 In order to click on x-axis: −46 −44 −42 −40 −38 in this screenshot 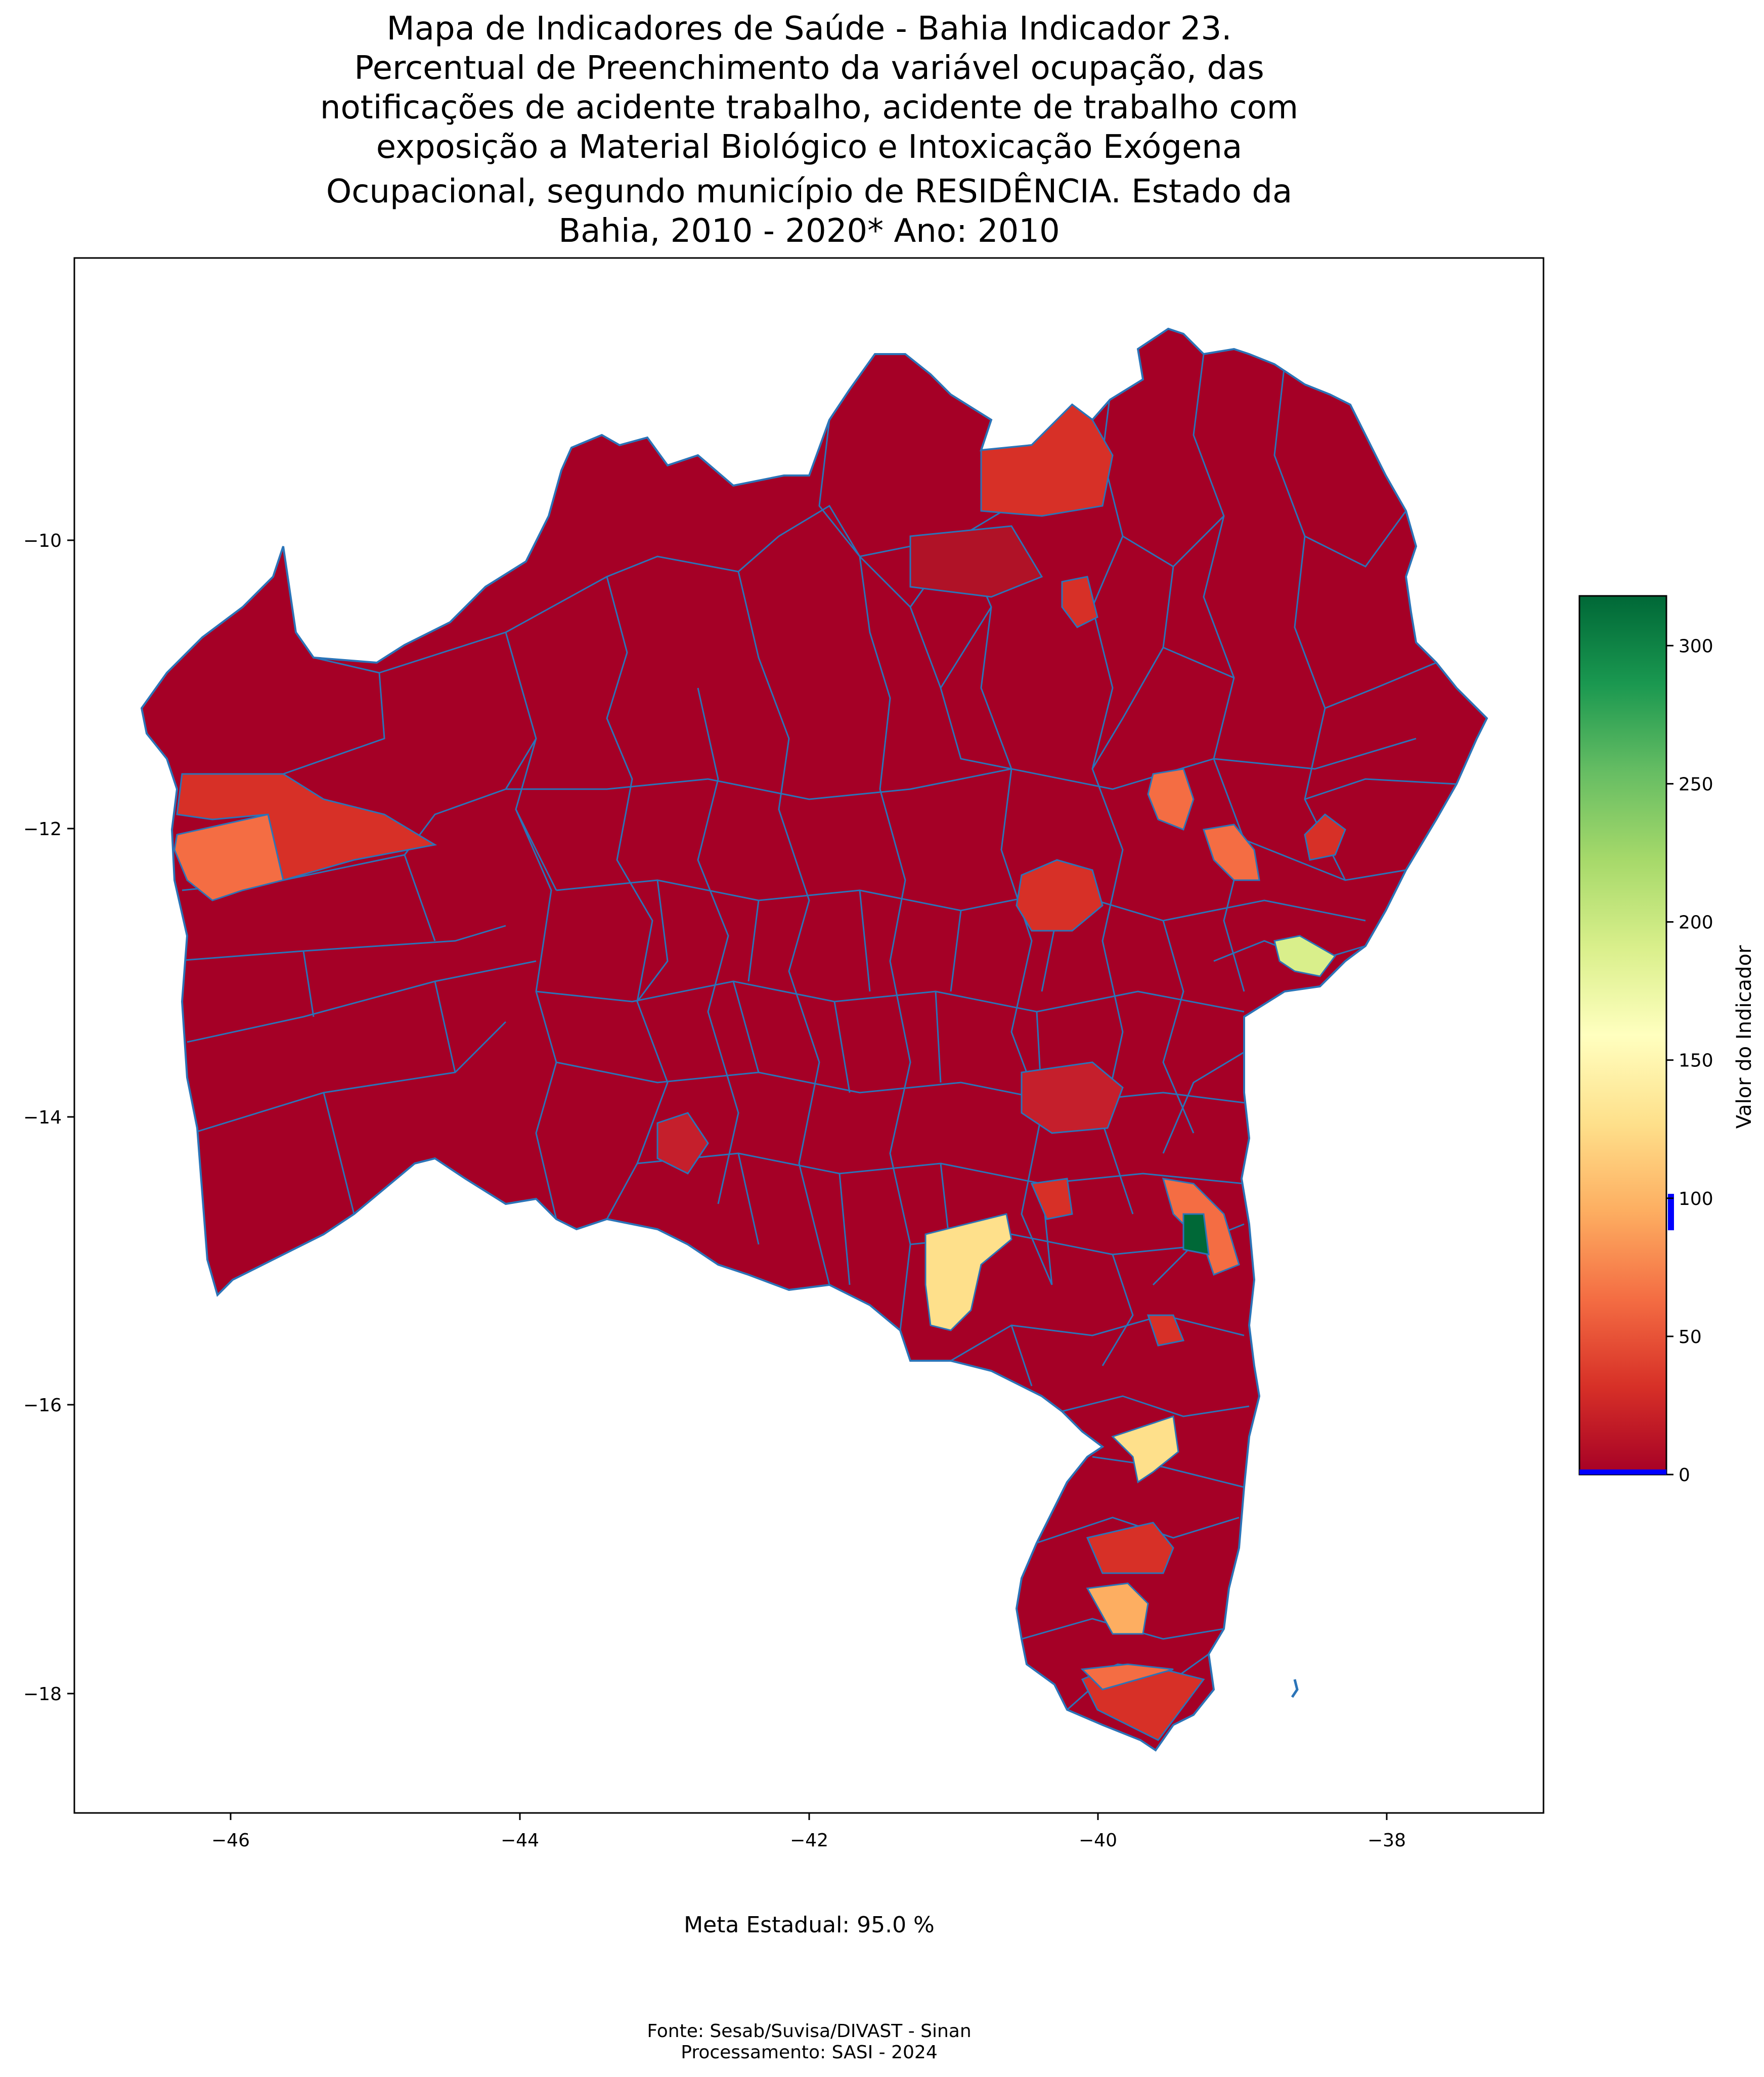, I will do `click(809, 1832)`.